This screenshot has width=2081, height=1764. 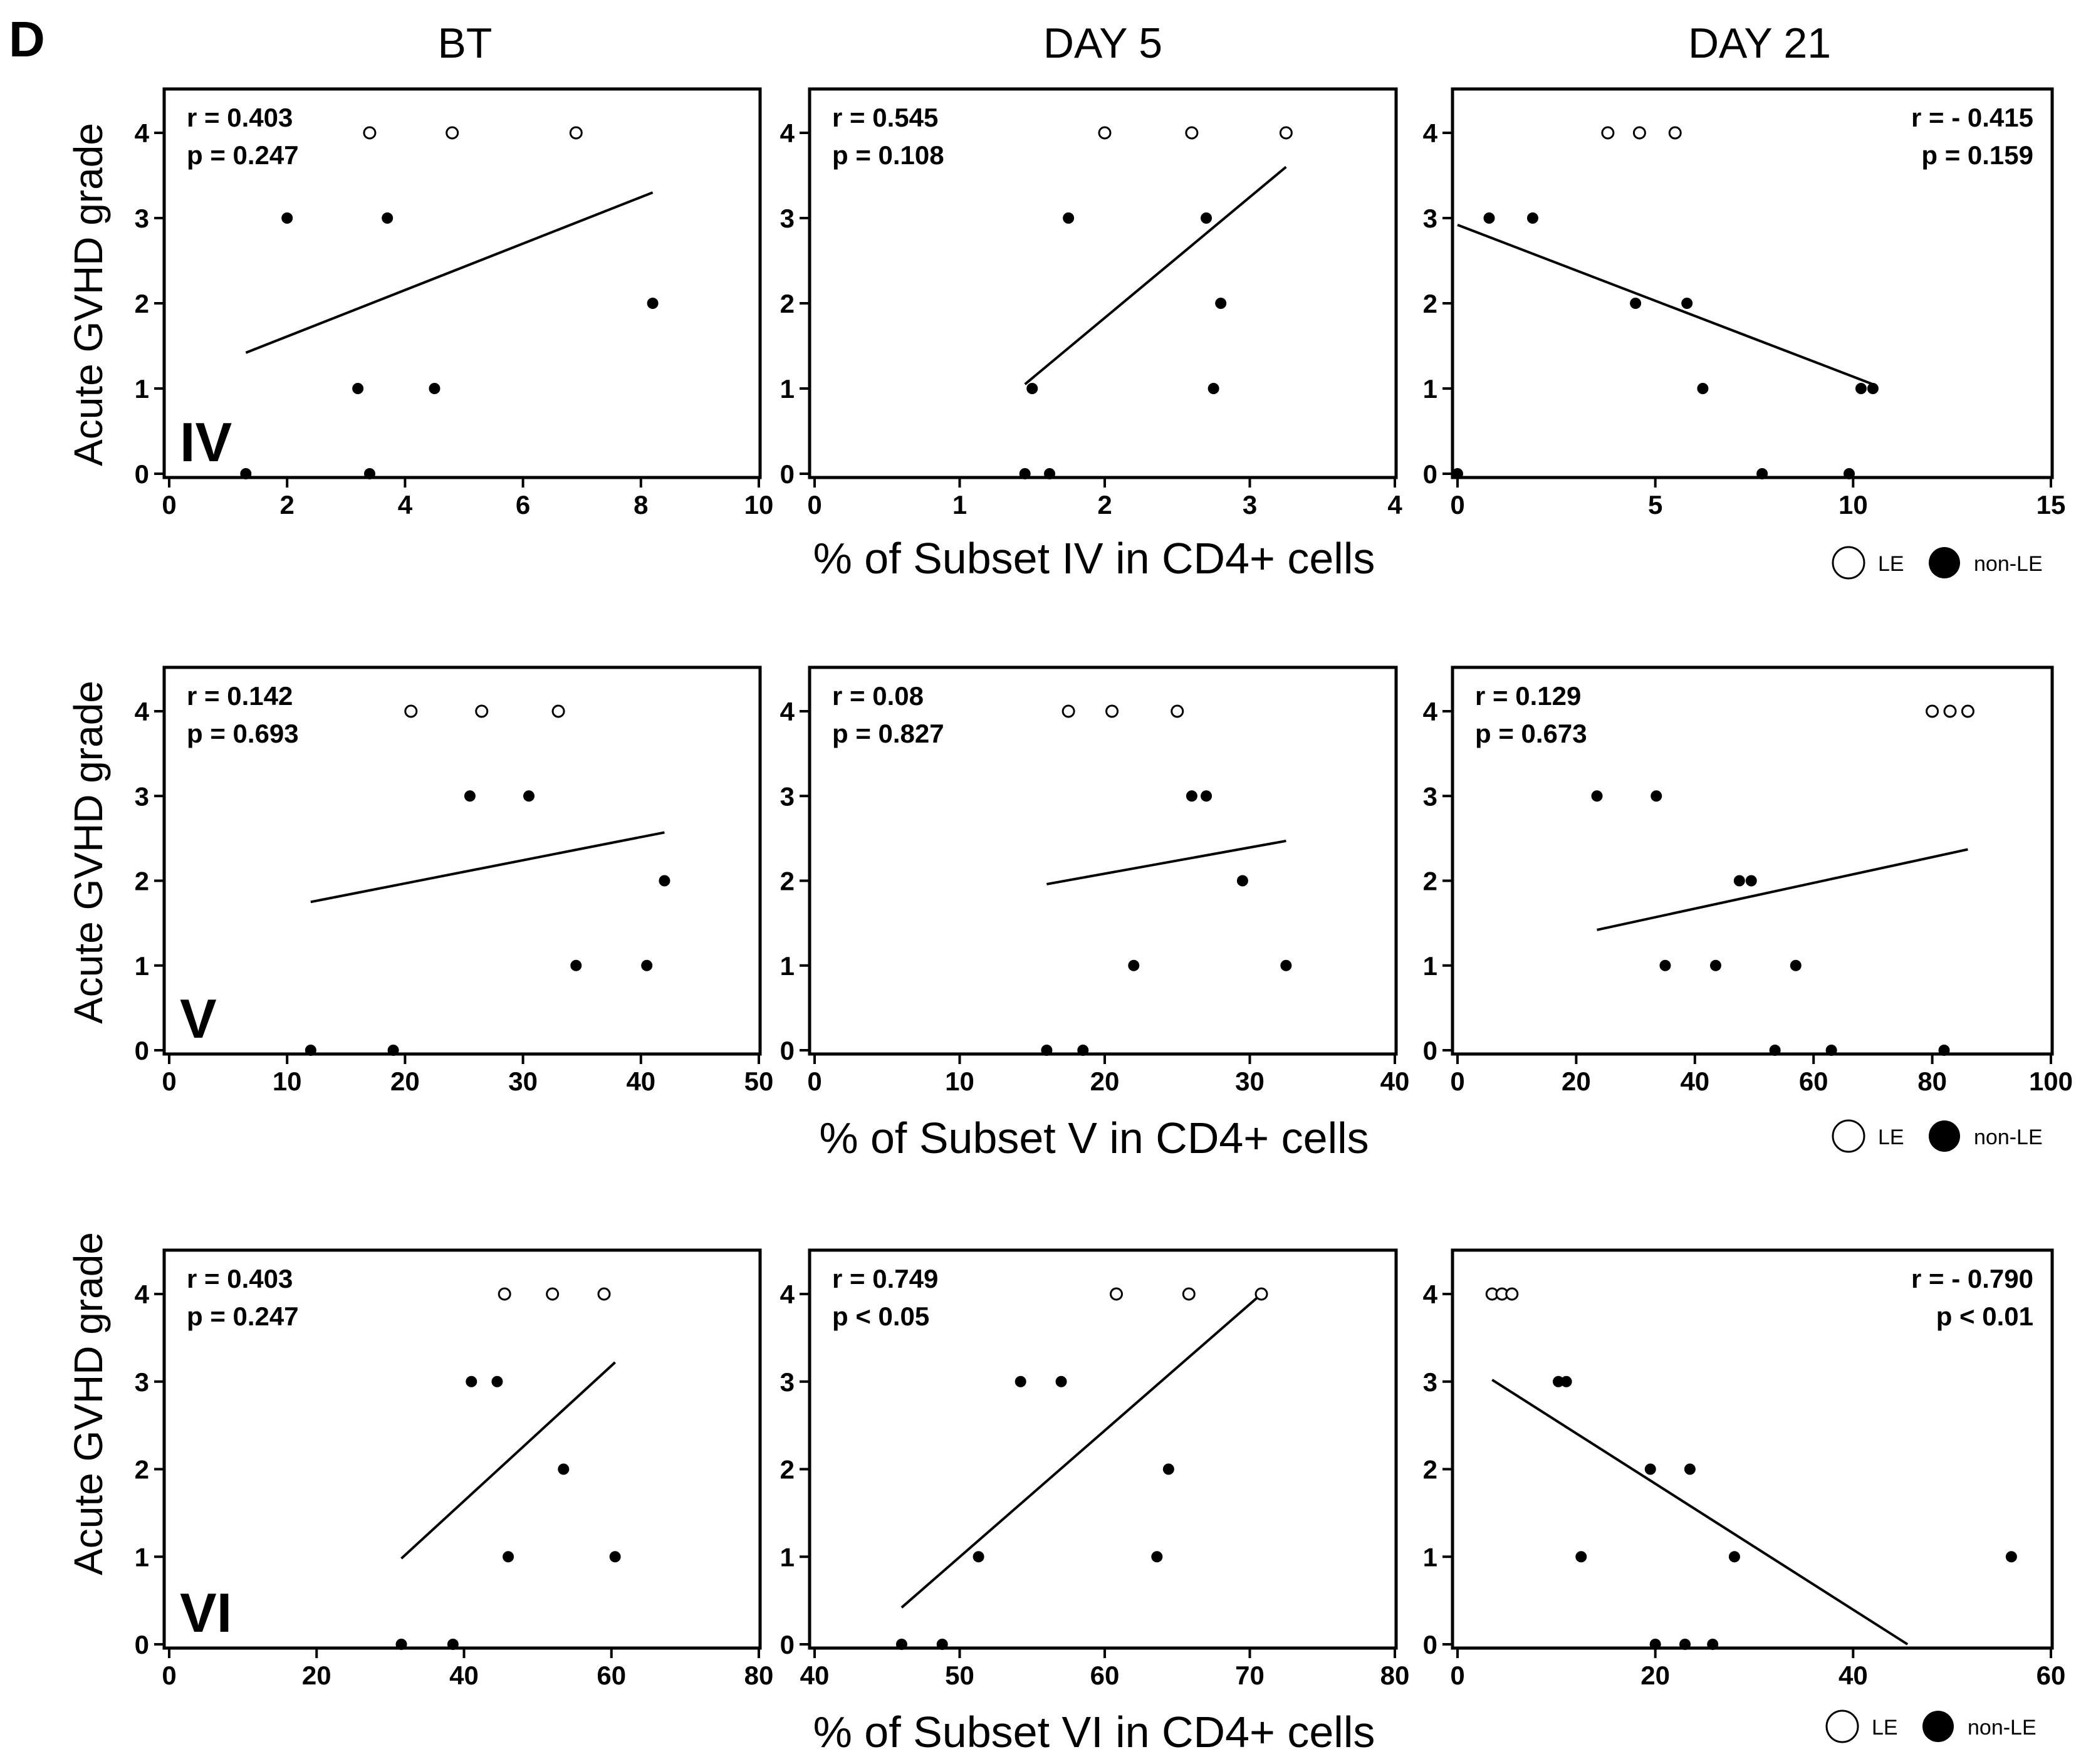 What do you see at coordinates (885, 1278) in the screenshot?
I see `stats-annotation: r = 0.749` at bounding box center [885, 1278].